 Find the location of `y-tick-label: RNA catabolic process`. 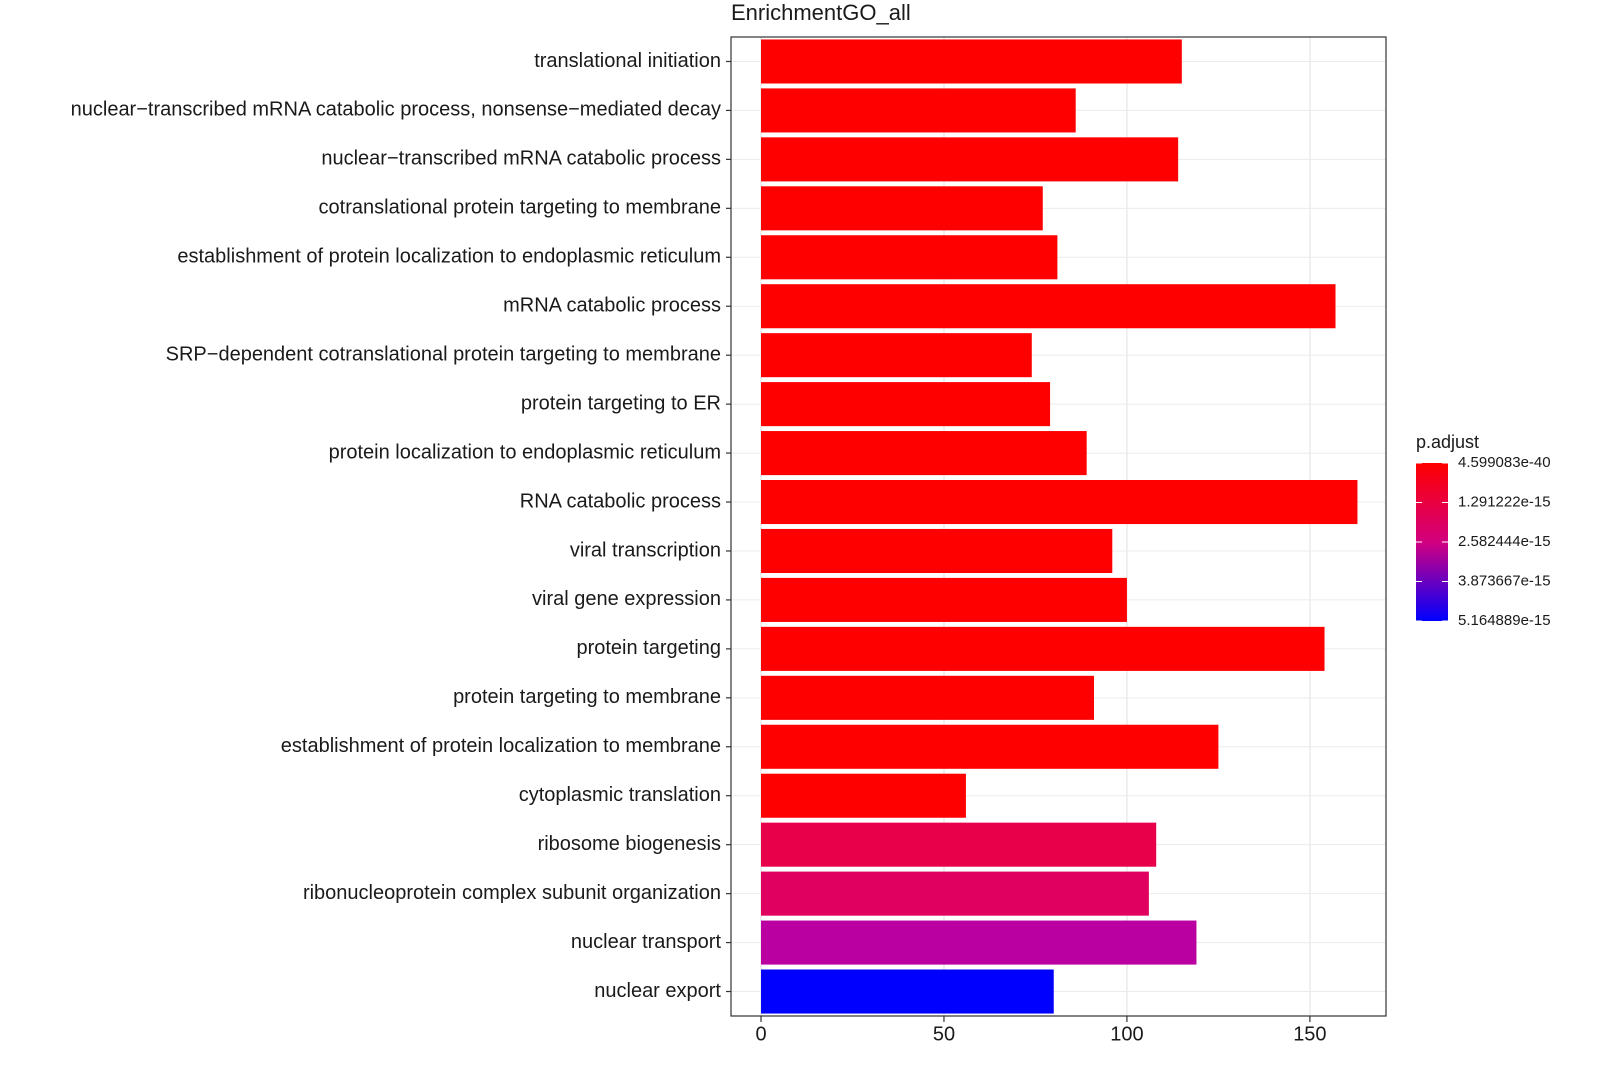

y-tick-label: RNA catabolic process is located at coordinates (620, 501).